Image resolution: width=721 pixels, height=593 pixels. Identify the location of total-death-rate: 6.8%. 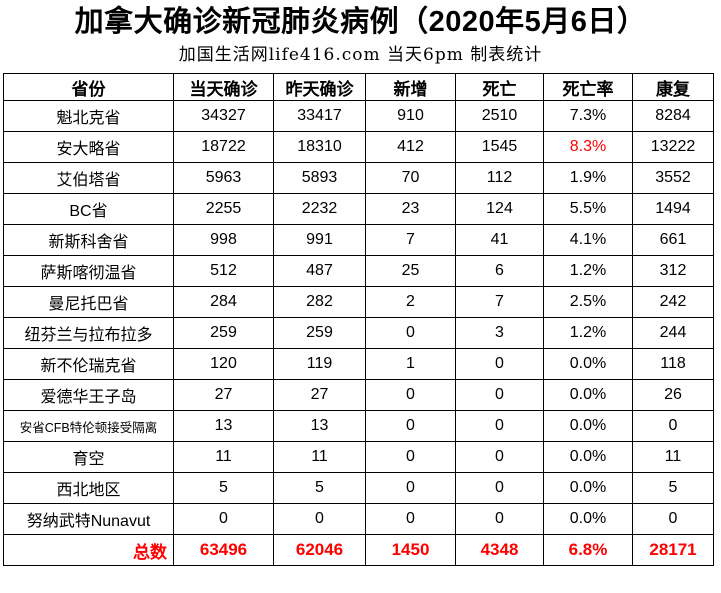
(588, 550).